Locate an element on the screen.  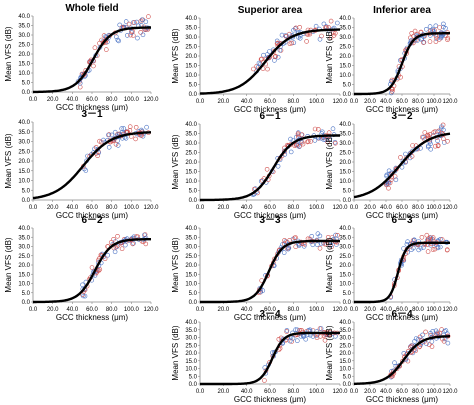
y-axis-label: Mean VFS (dB) is located at coordinates (329, 55).